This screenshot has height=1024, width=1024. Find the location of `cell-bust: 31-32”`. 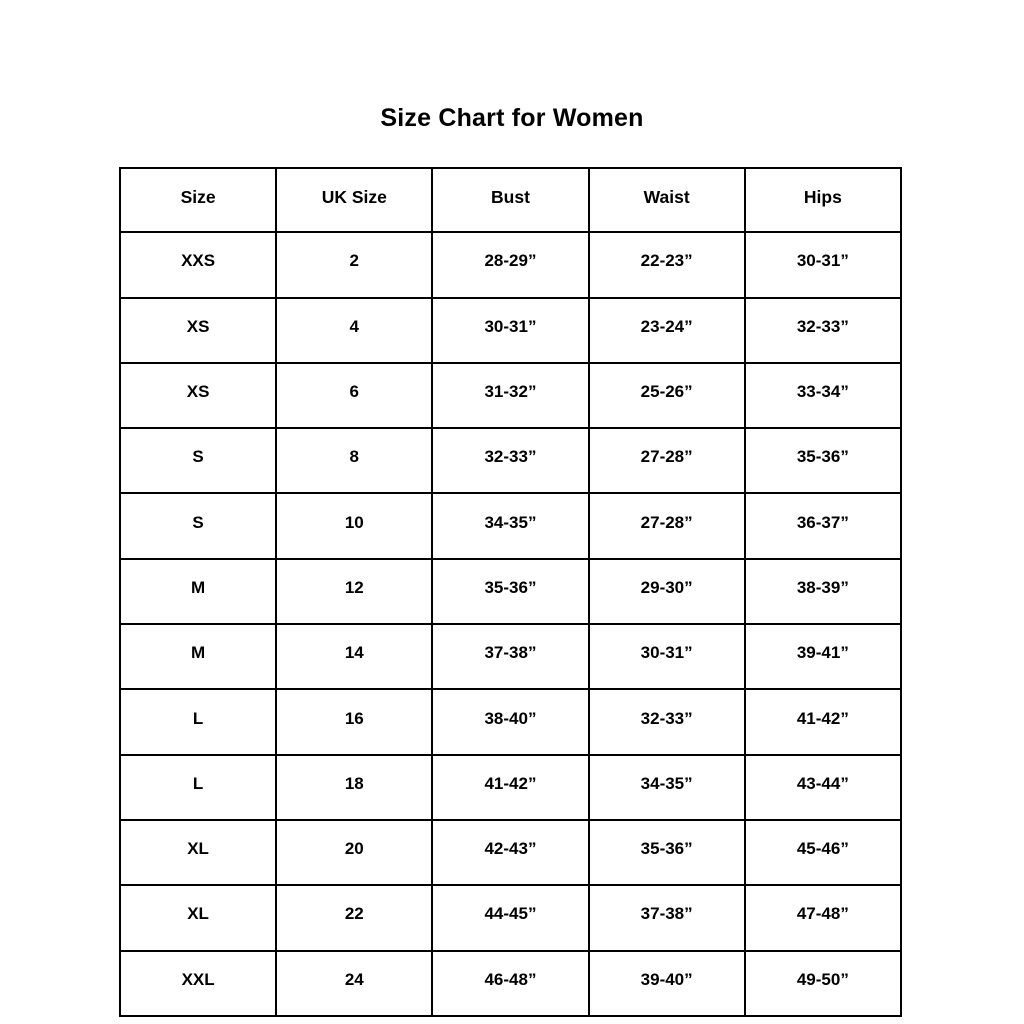

cell-bust: 31-32” is located at coordinates (510, 395).